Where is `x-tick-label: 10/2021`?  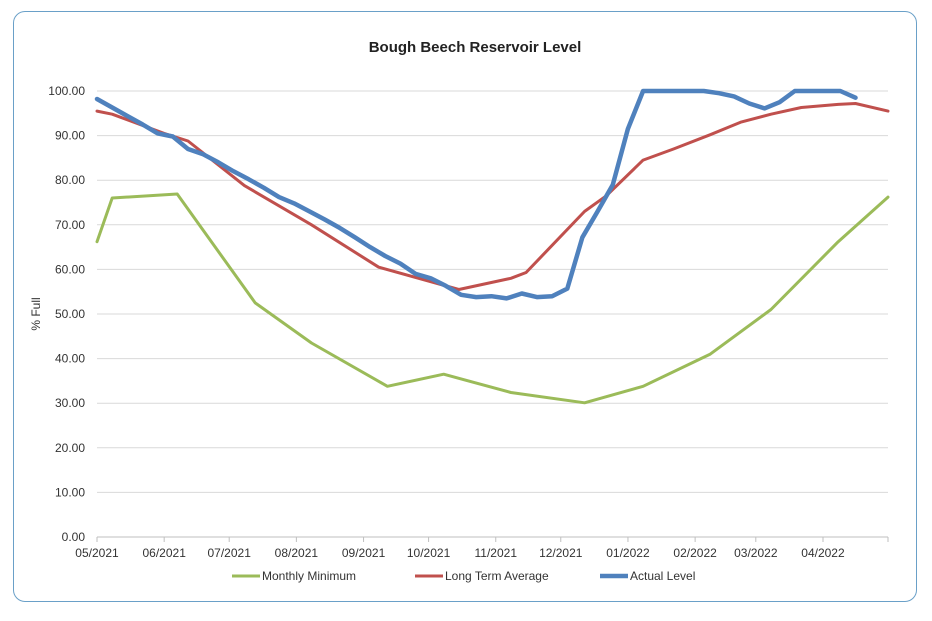 x-tick-label: 10/2021 is located at coordinates (429, 553).